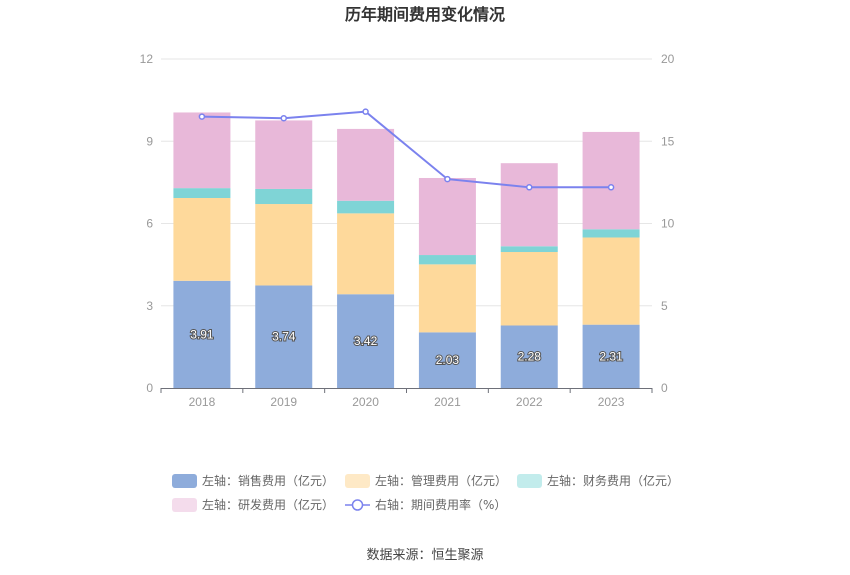 The width and height of the screenshot is (850, 575). Describe the element at coordinates (149, 224) in the screenshot. I see `left-tick-label: 6` at that location.